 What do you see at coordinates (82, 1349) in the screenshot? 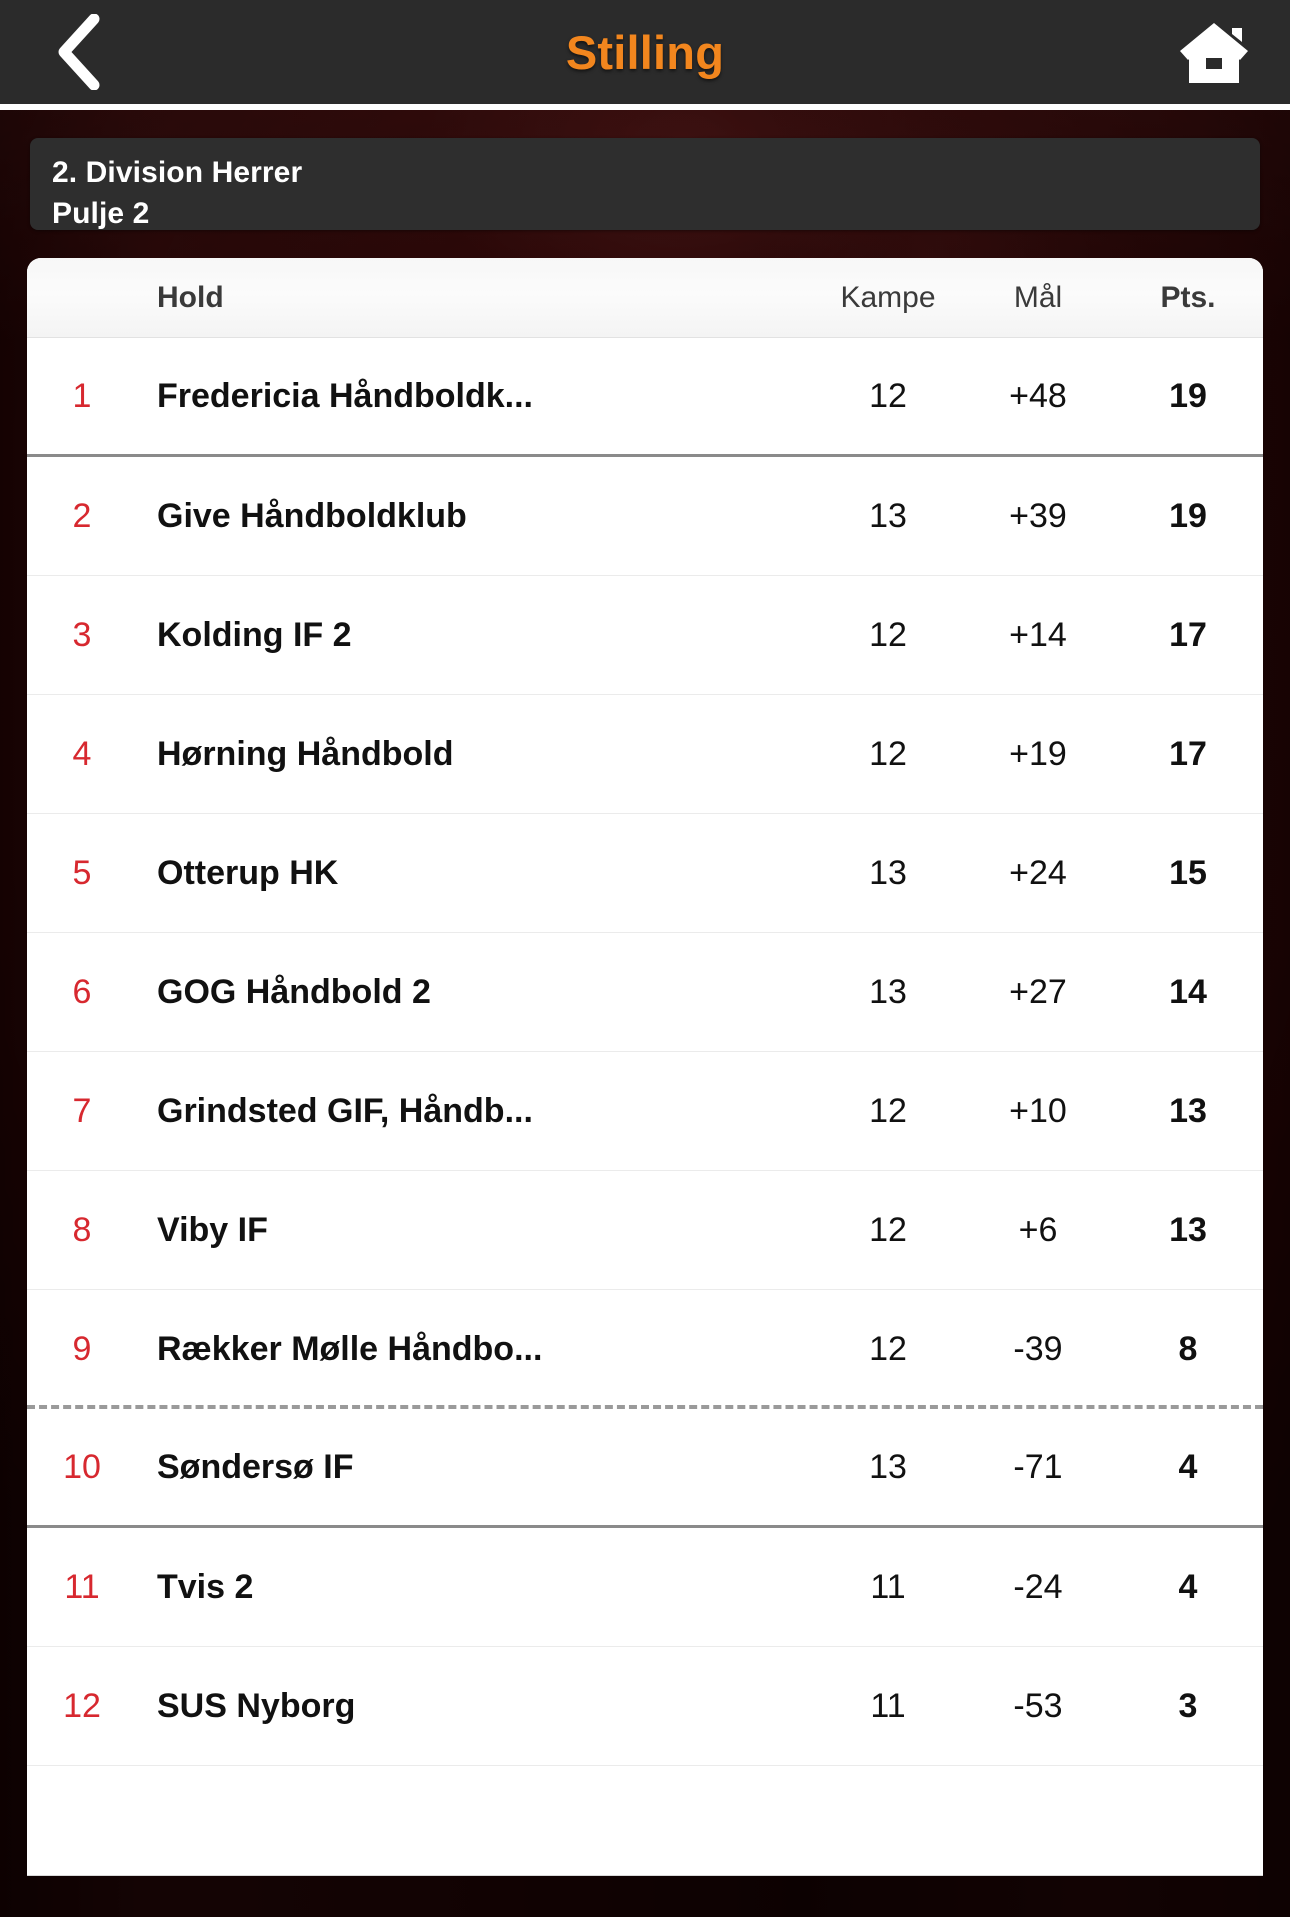
I see `row-rank: 9` at bounding box center [82, 1349].